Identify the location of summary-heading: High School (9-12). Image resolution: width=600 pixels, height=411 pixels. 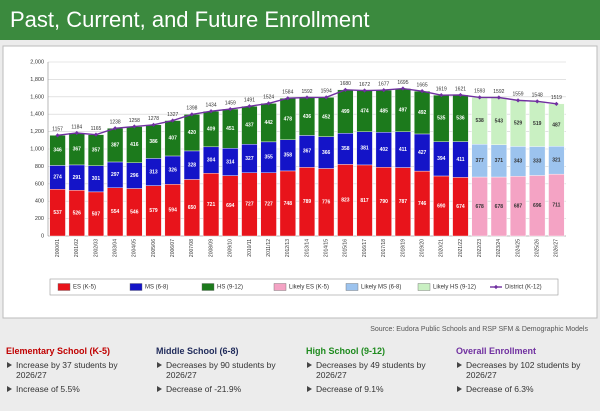
(346, 351).